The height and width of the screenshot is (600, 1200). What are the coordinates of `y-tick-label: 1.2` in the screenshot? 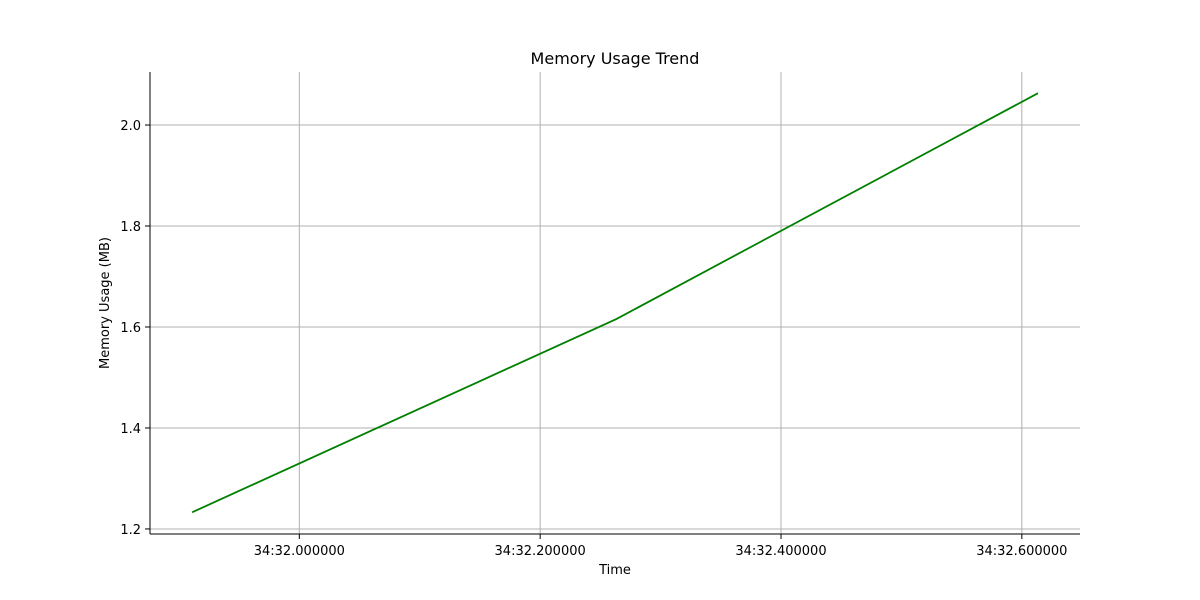 It's located at (130, 530).